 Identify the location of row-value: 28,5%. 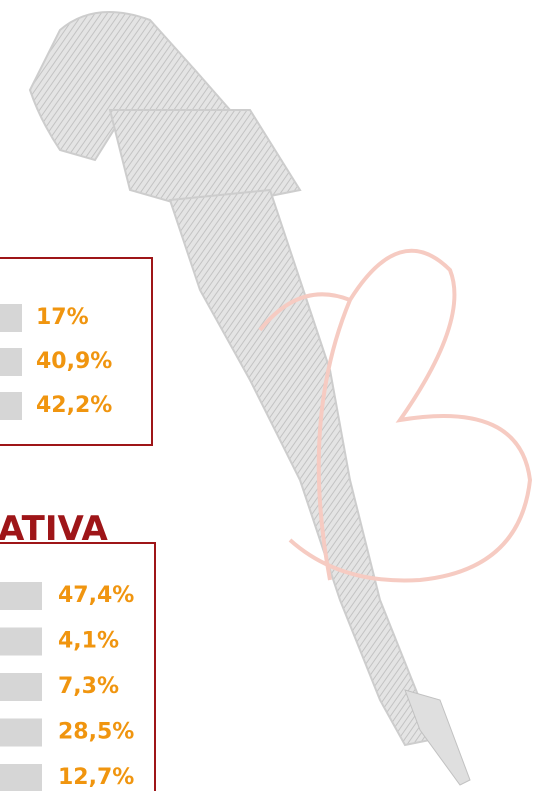
(96, 732).